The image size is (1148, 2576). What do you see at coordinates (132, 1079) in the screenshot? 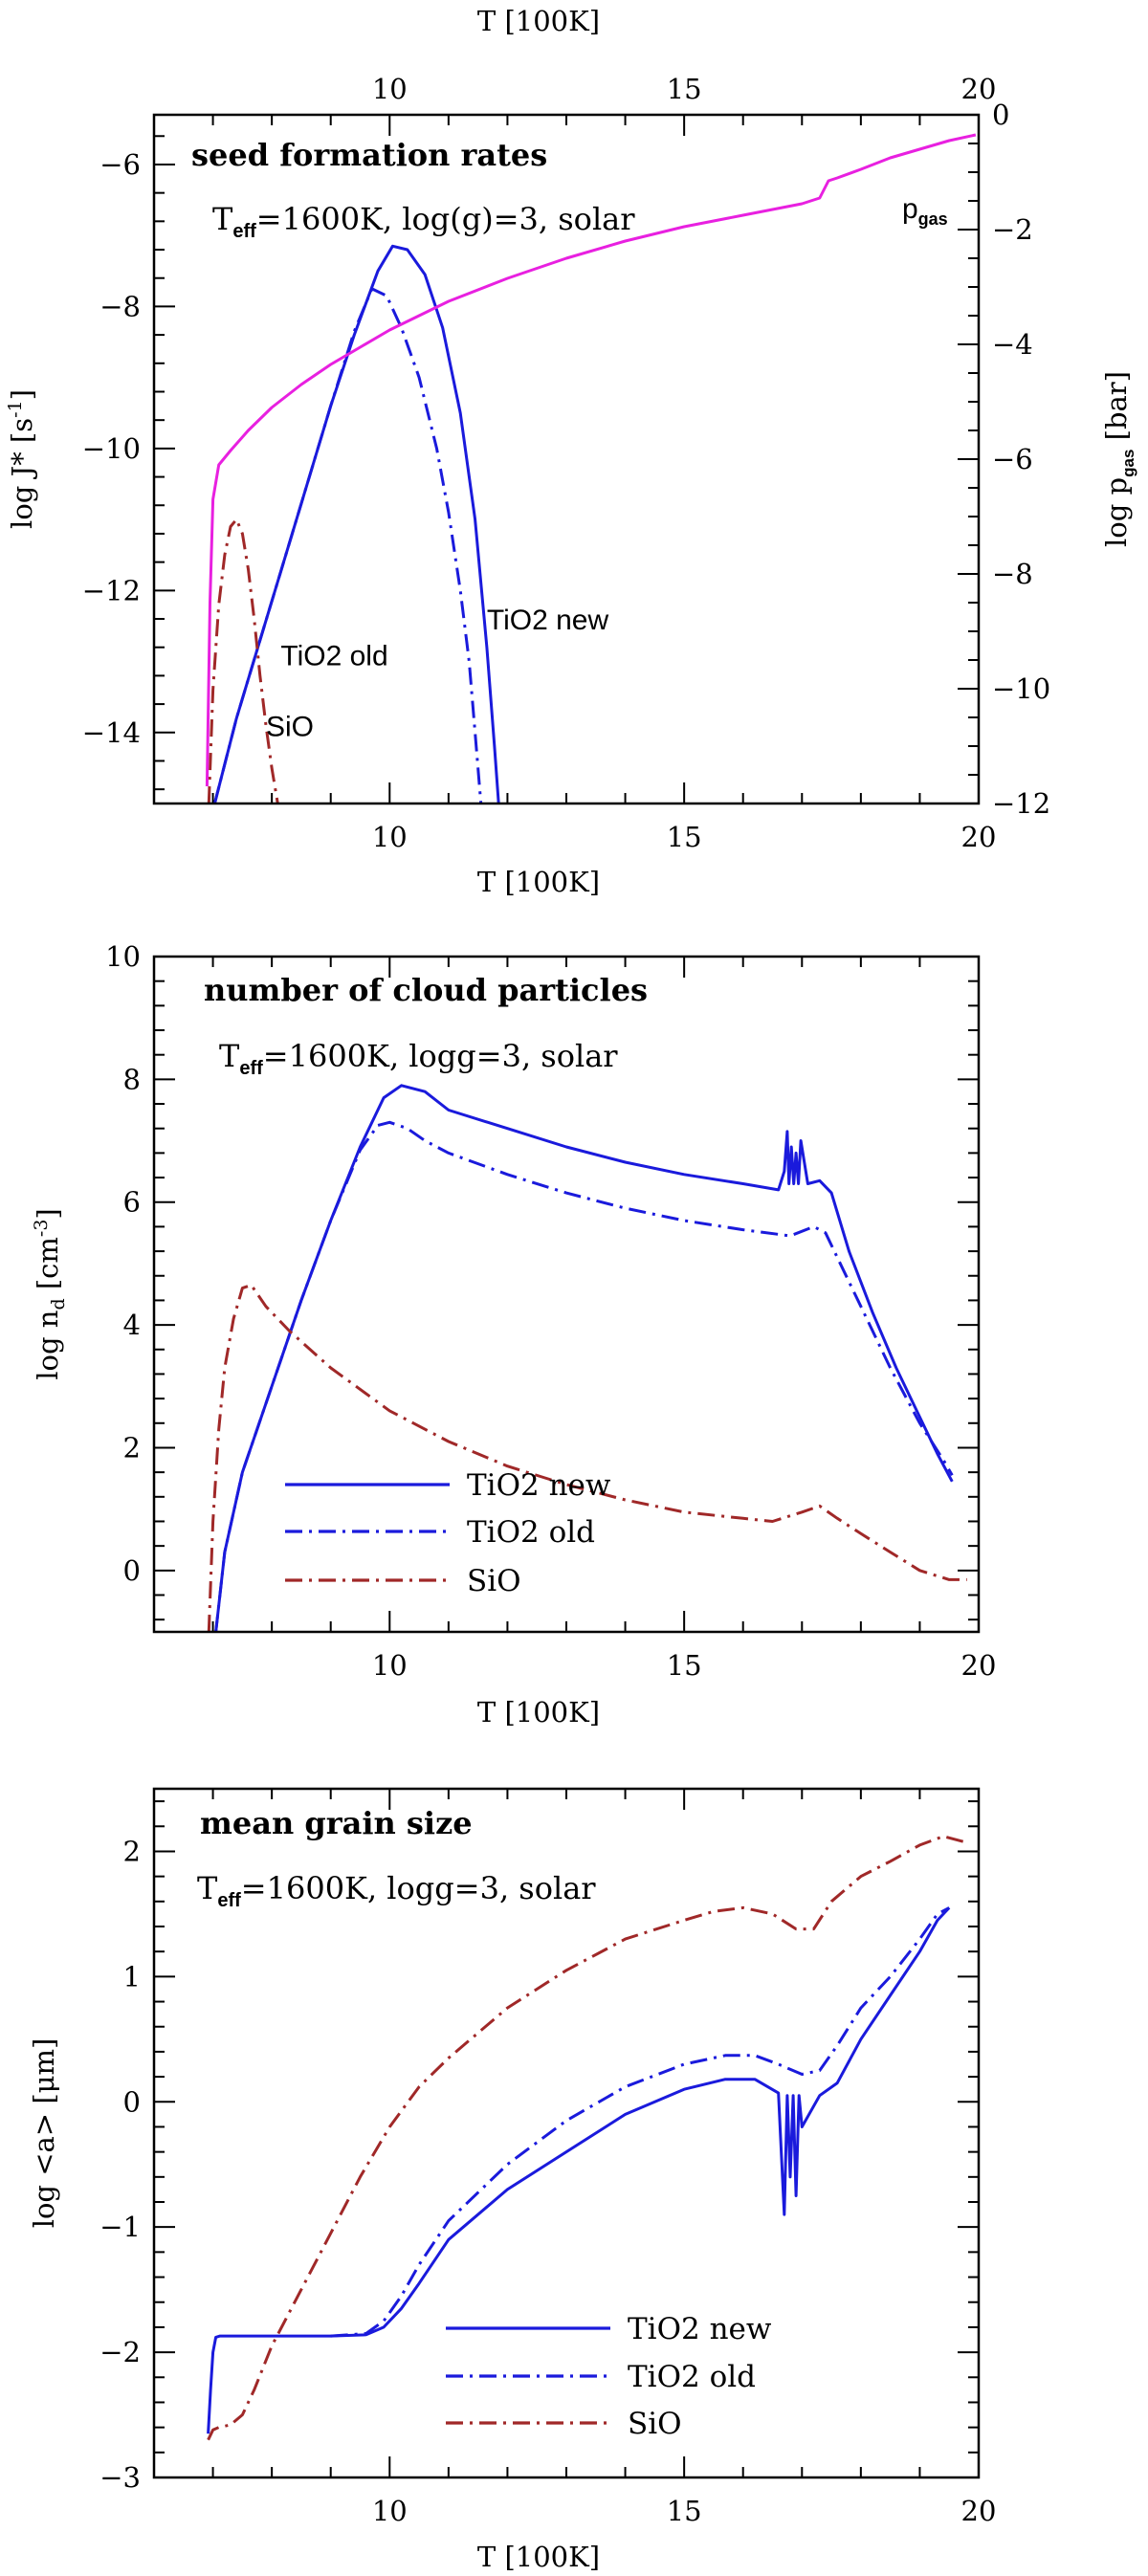
I see `y-tick-label: 8` at bounding box center [132, 1079].